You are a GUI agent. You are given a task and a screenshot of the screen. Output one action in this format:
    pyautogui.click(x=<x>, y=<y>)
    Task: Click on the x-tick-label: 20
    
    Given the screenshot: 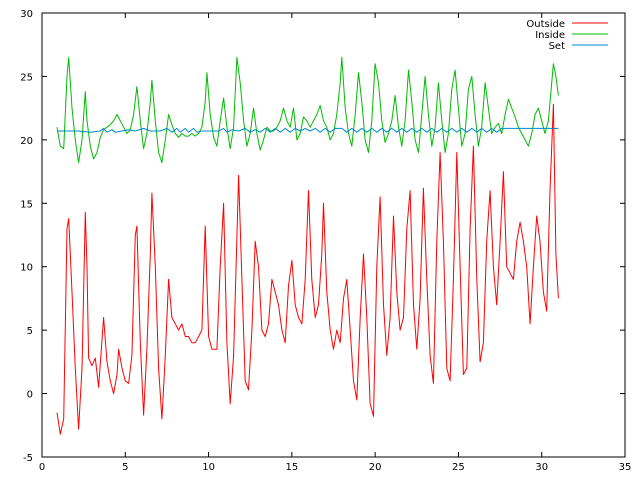 What is the action you would take?
    pyautogui.click(x=375, y=467)
    